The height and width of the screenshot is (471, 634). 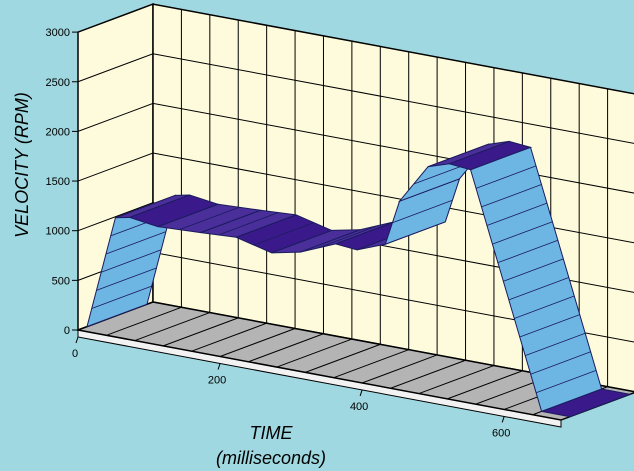 I want to click on y-tick-label: 2000, so click(x=58, y=132).